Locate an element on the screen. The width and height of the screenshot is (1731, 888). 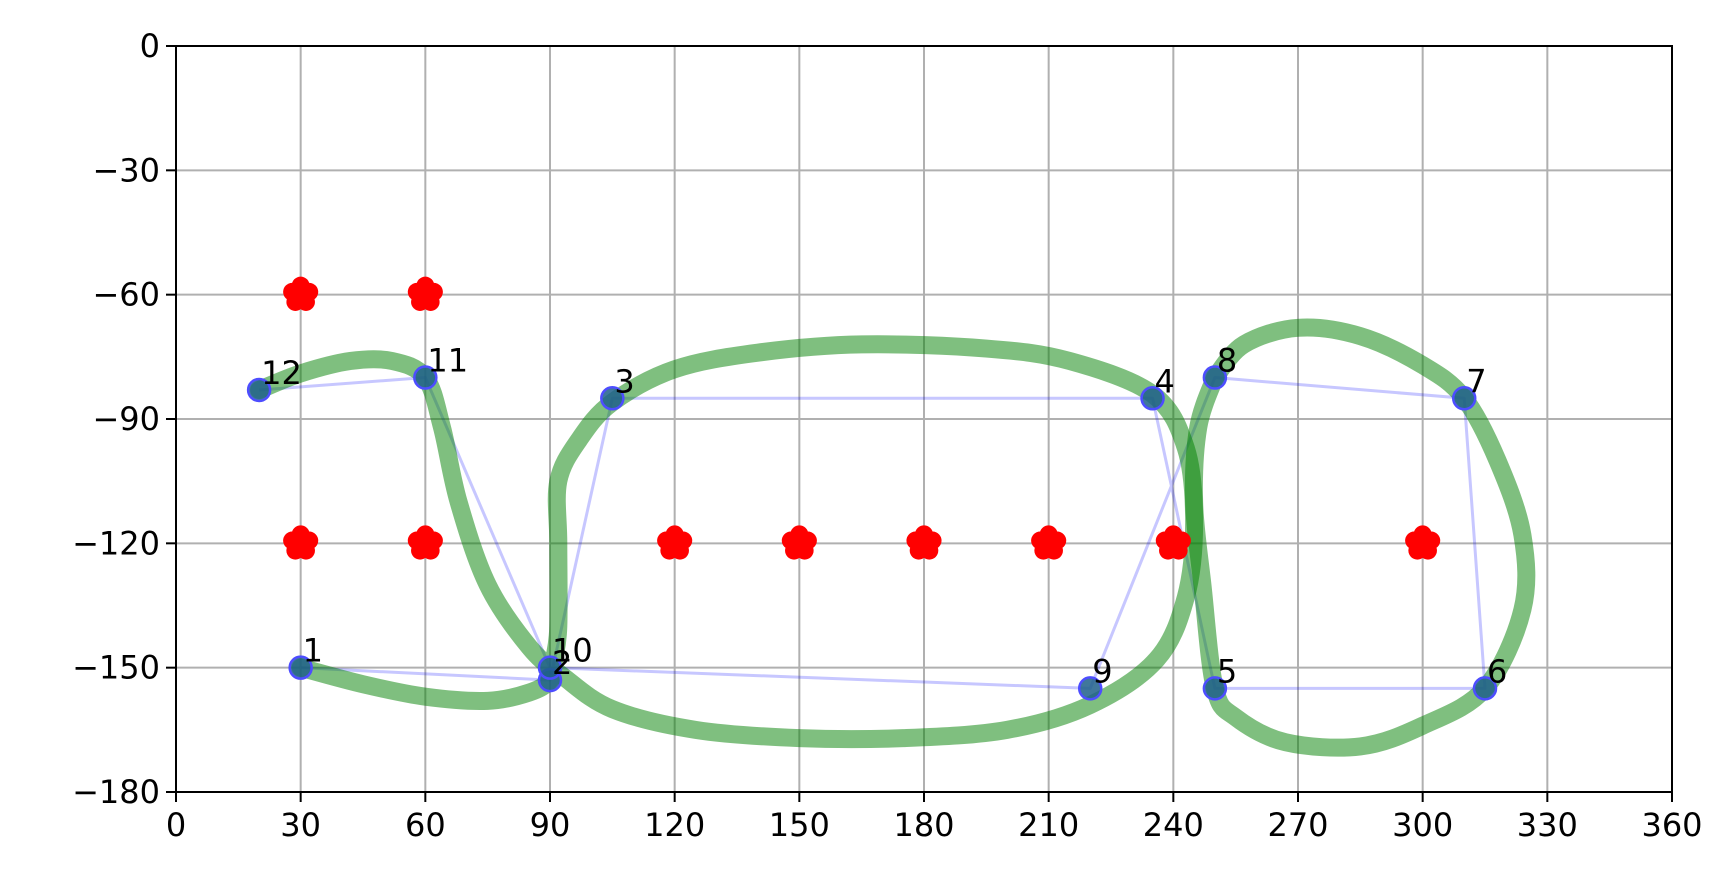
y-tick-label: −120 is located at coordinates (116, 543).